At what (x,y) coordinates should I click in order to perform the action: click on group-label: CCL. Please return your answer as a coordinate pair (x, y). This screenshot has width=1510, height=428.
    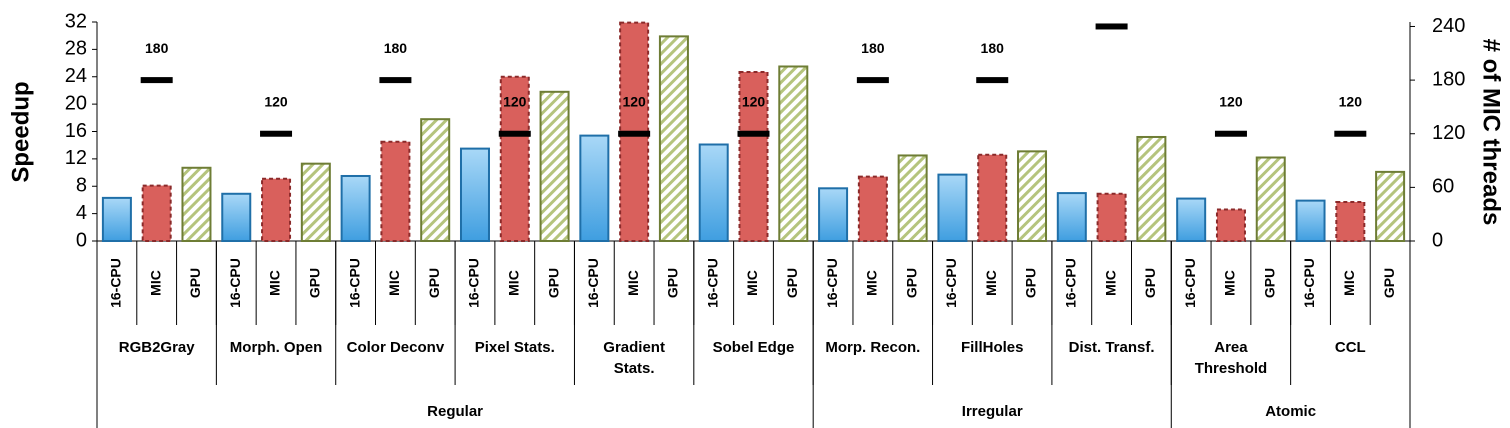
    Looking at the image, I should click on (1350, 347).